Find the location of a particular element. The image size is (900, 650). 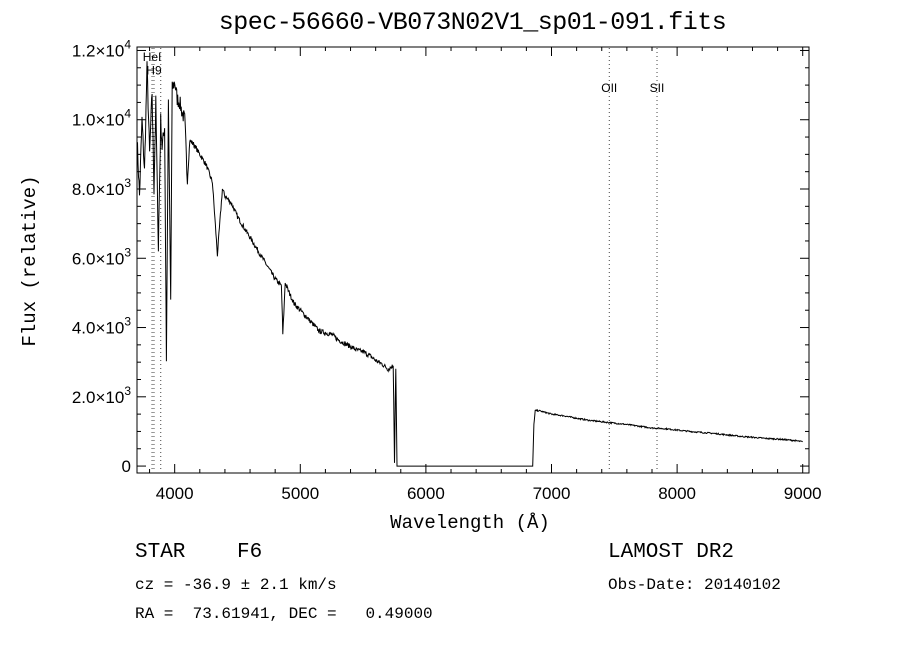

x-tick-label: 6000 is located at coordinates (426, 493).